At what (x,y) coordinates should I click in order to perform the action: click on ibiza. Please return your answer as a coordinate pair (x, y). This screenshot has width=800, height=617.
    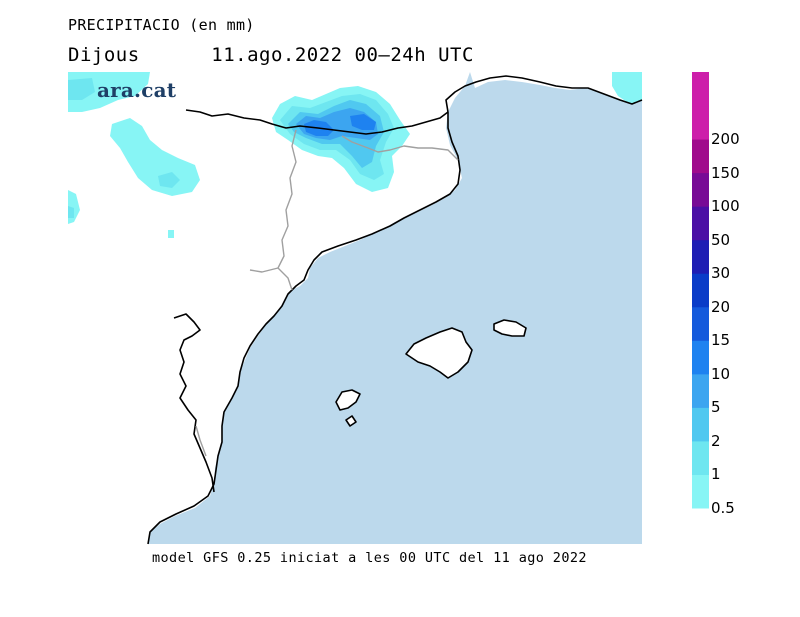
    Looking at the image, I should click on (348, 400).